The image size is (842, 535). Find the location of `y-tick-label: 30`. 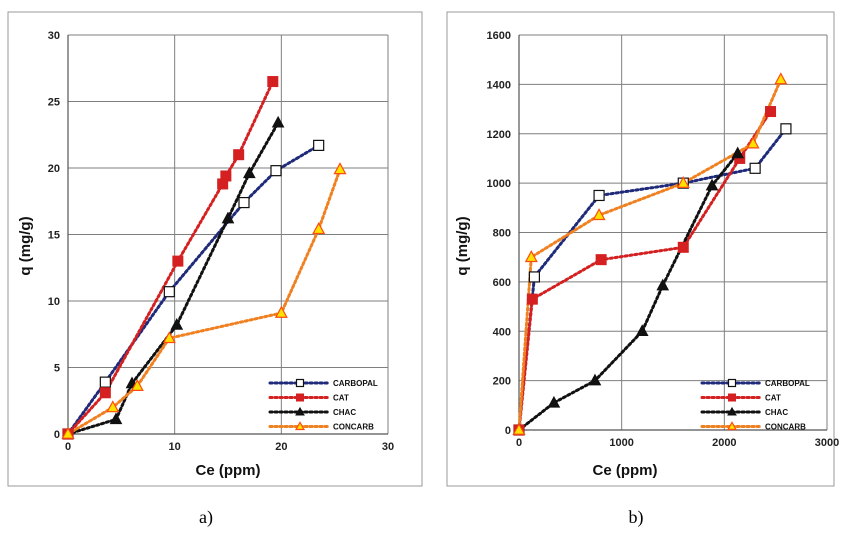

y-tick-label: 30 is located at coordinates (54, 36).